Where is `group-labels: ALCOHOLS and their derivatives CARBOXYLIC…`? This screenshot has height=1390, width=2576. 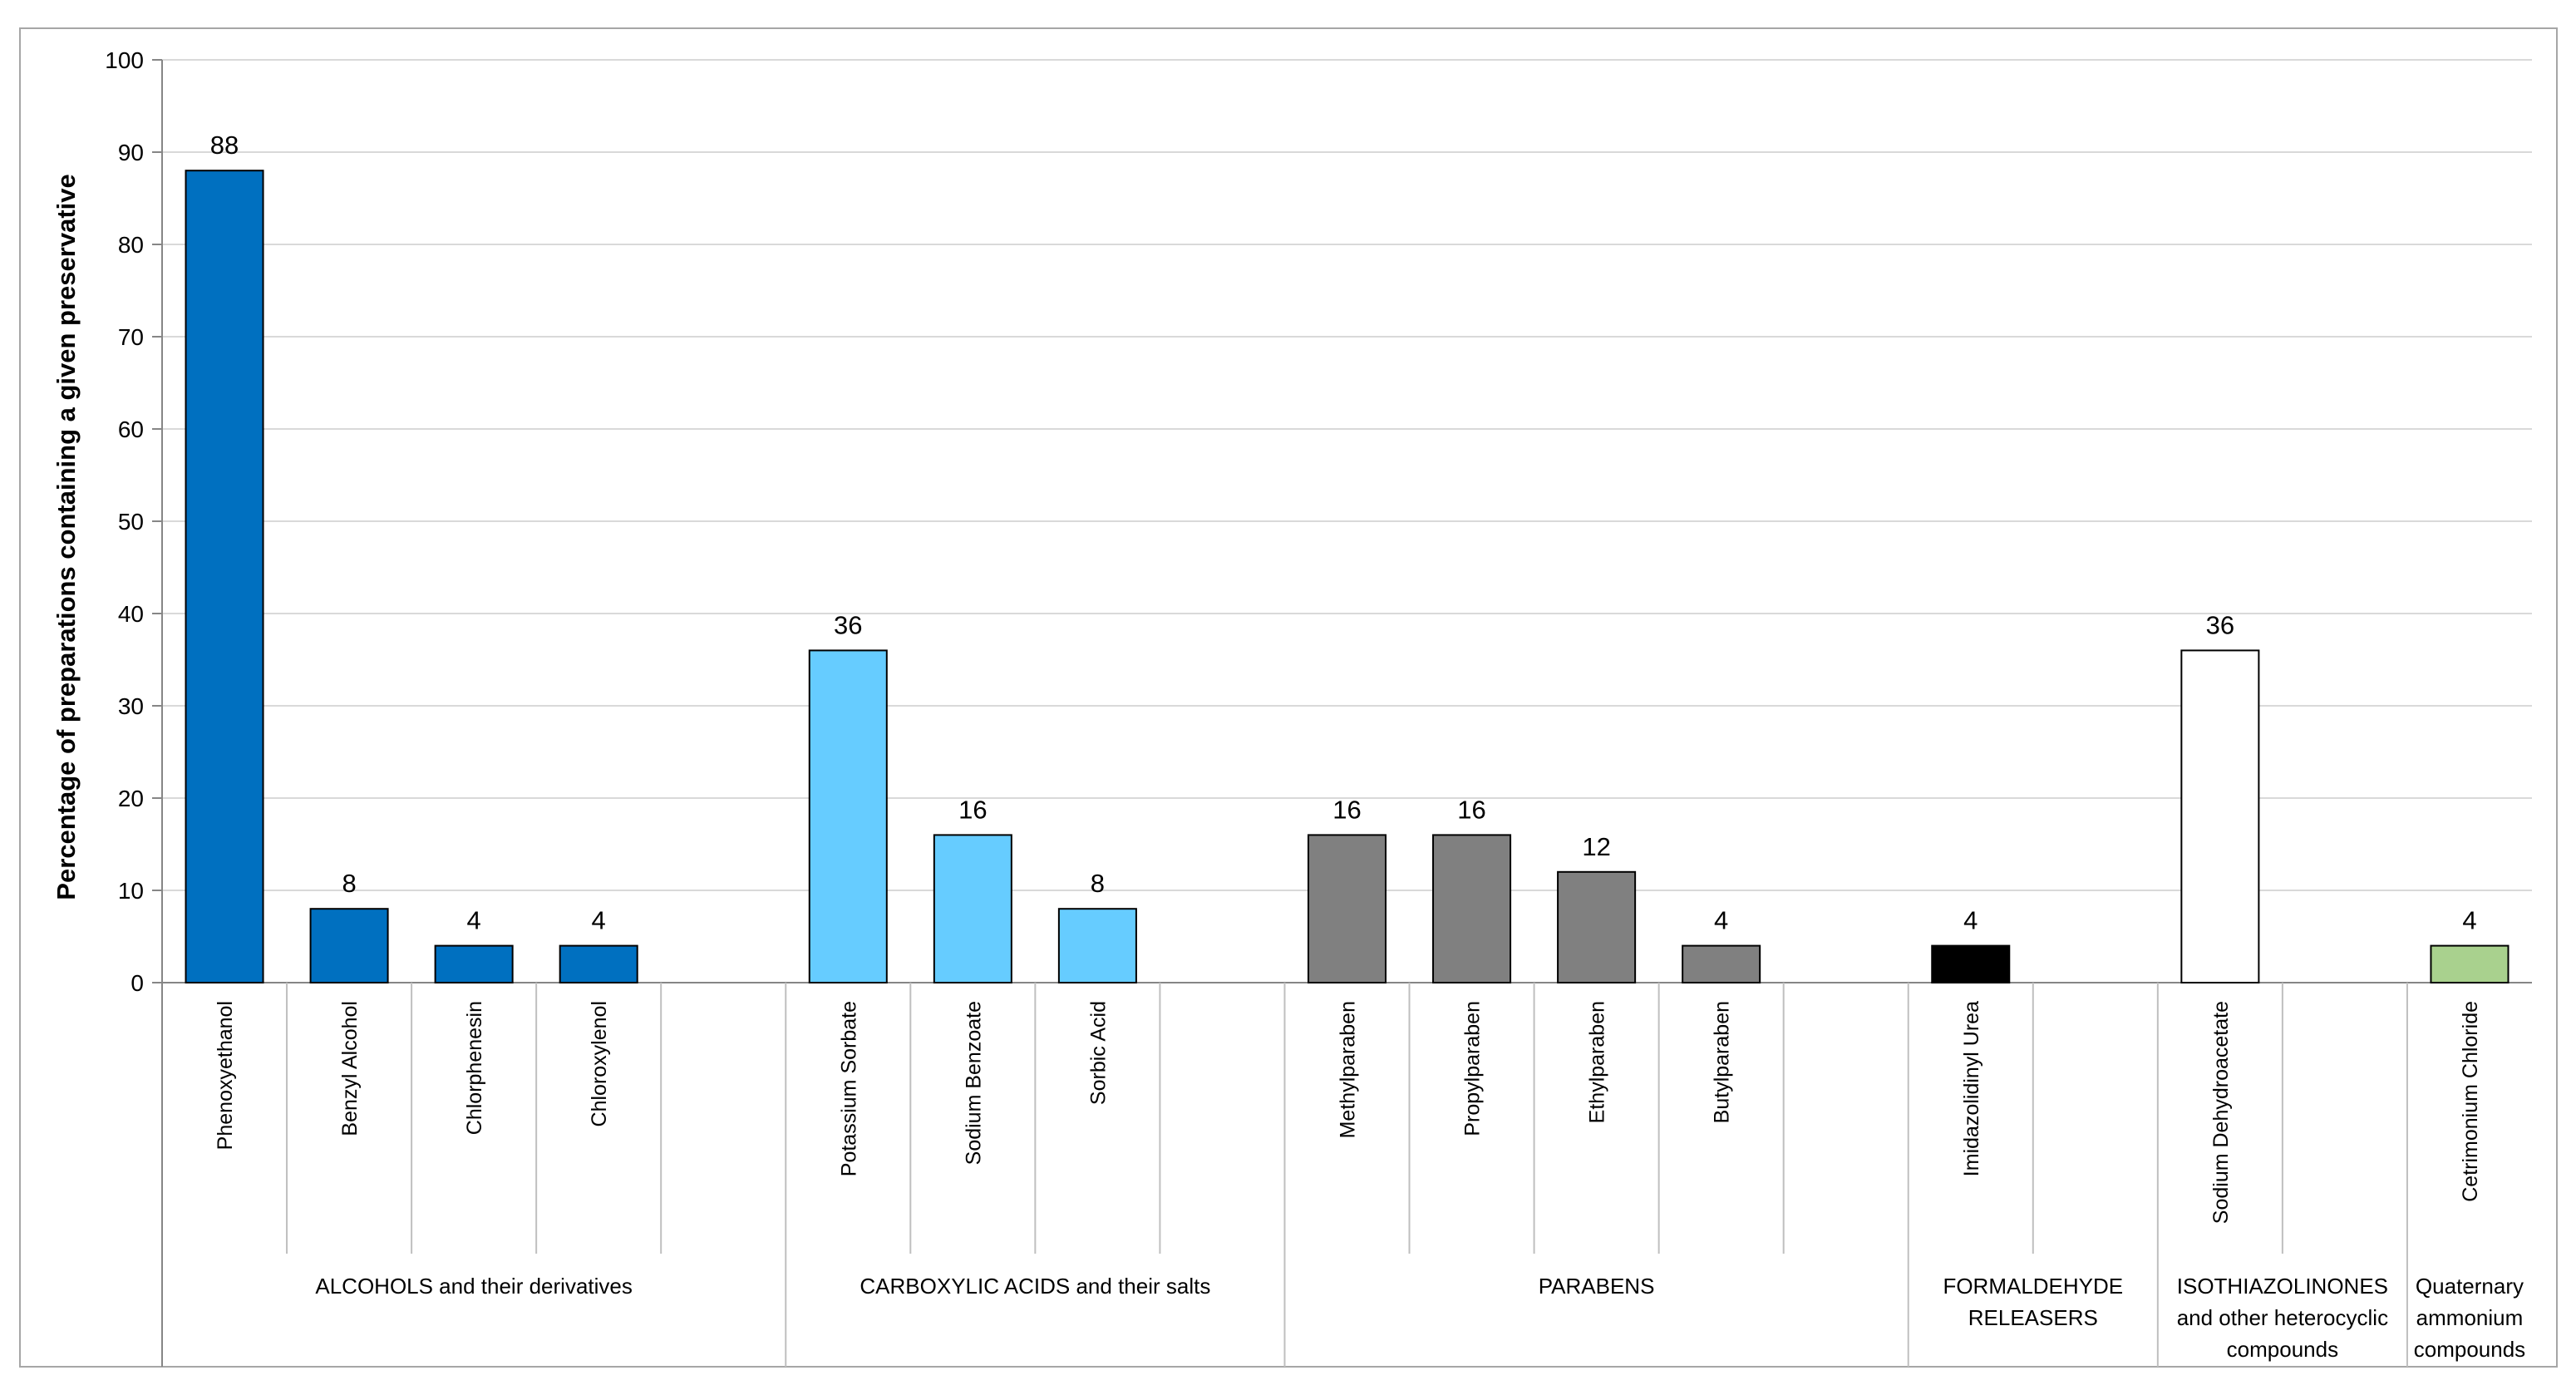 group-labels: ALCOHOLS and their derivatives CARBOXYLIC… is located at coordinates (1420, 1318).